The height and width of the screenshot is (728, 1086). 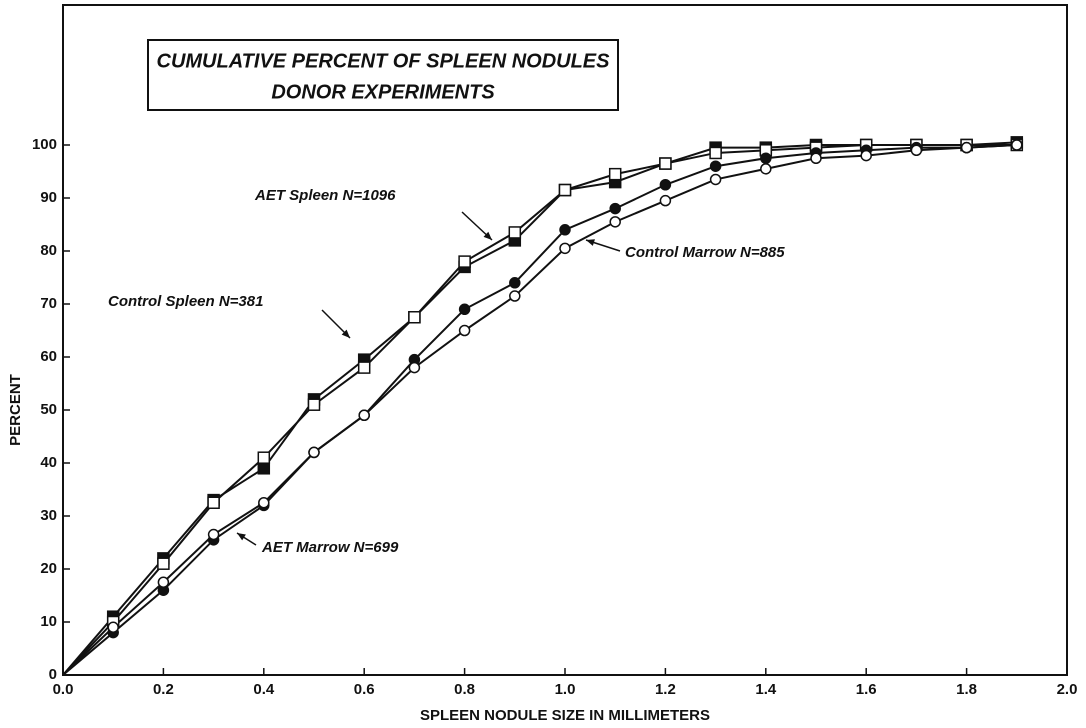 I want to click on series-label: AET Spleen N=1096, so click(x=325, y=195).